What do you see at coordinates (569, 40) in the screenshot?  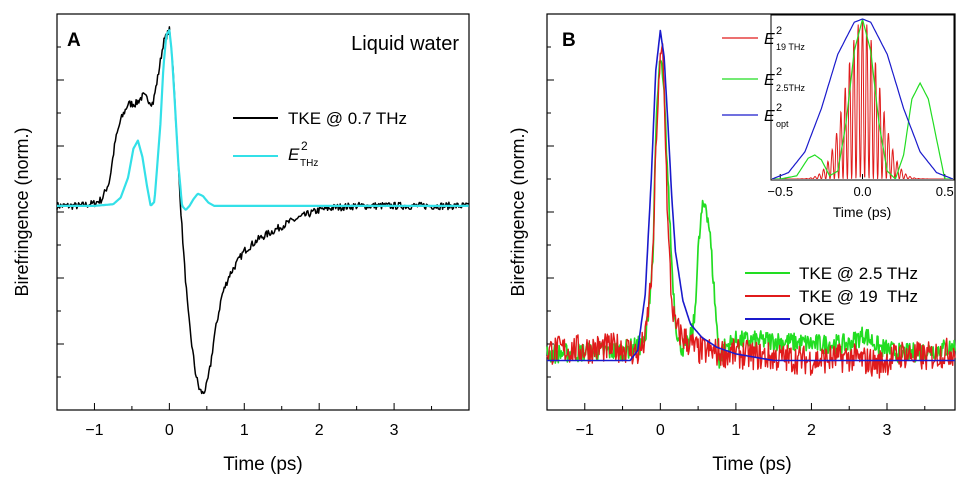 I see `panel-b-letter: B` at bounding box center [569, 40].